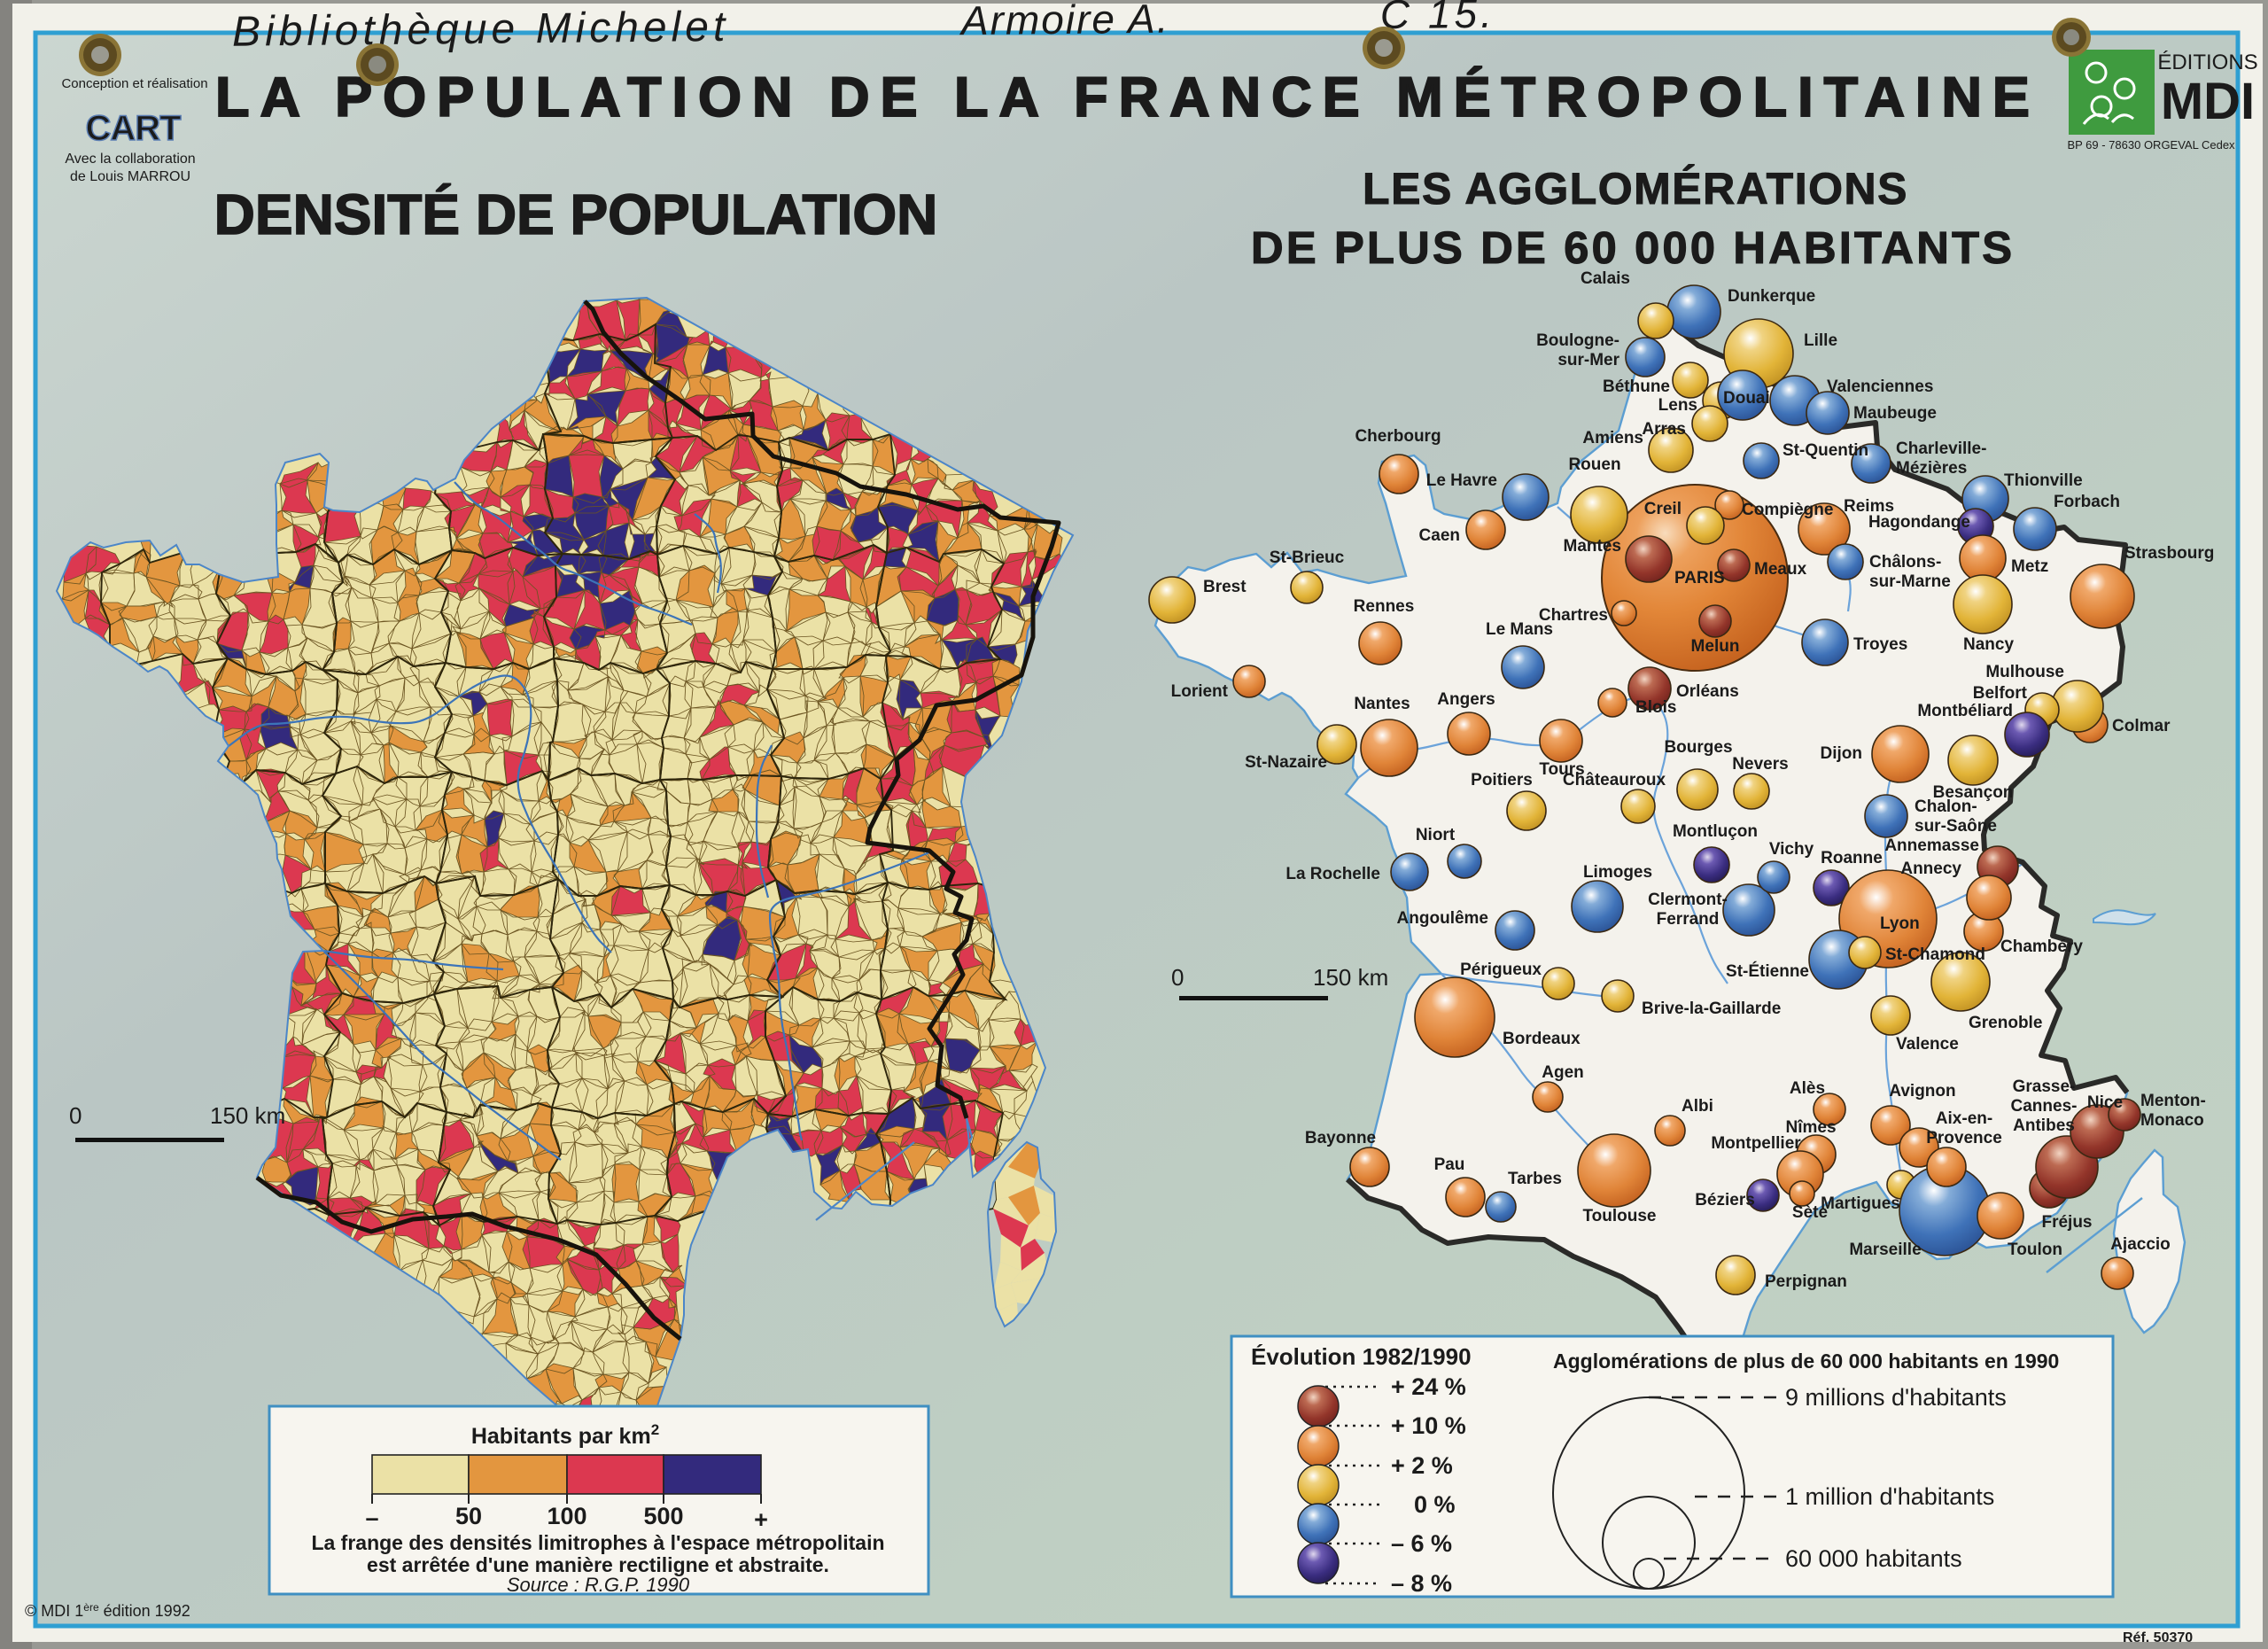 Image resolution: width=2268 pixels, height=1649 pixels. What do you see at coordinates (1869, 506) in the screenshot?
I see `svg-text: Reims` at bounding box center [1869, 506].